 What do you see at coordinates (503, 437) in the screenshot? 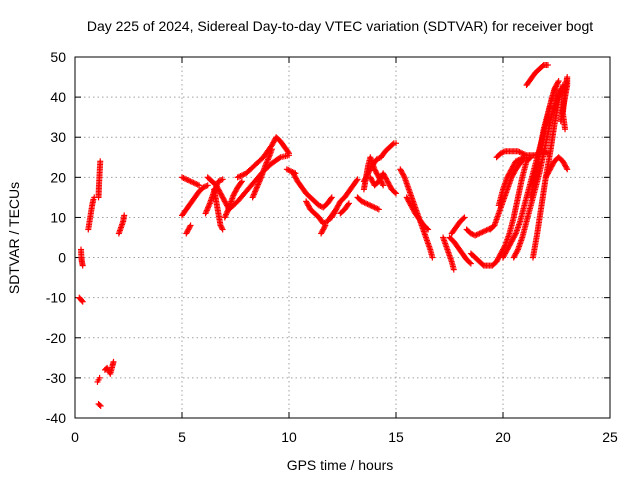
I see `x-tick-label: 20` at bounding box center [503, 437].